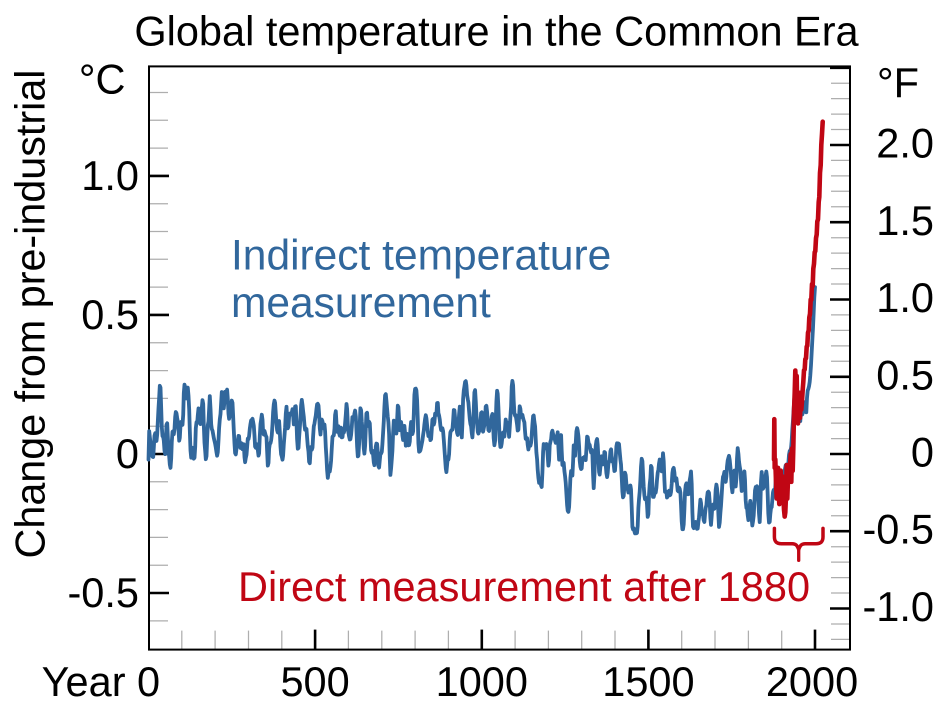 This screenshot has height=705, width=952. I want to click on svg-text: Change from pre-industrial, so click(31, 314).